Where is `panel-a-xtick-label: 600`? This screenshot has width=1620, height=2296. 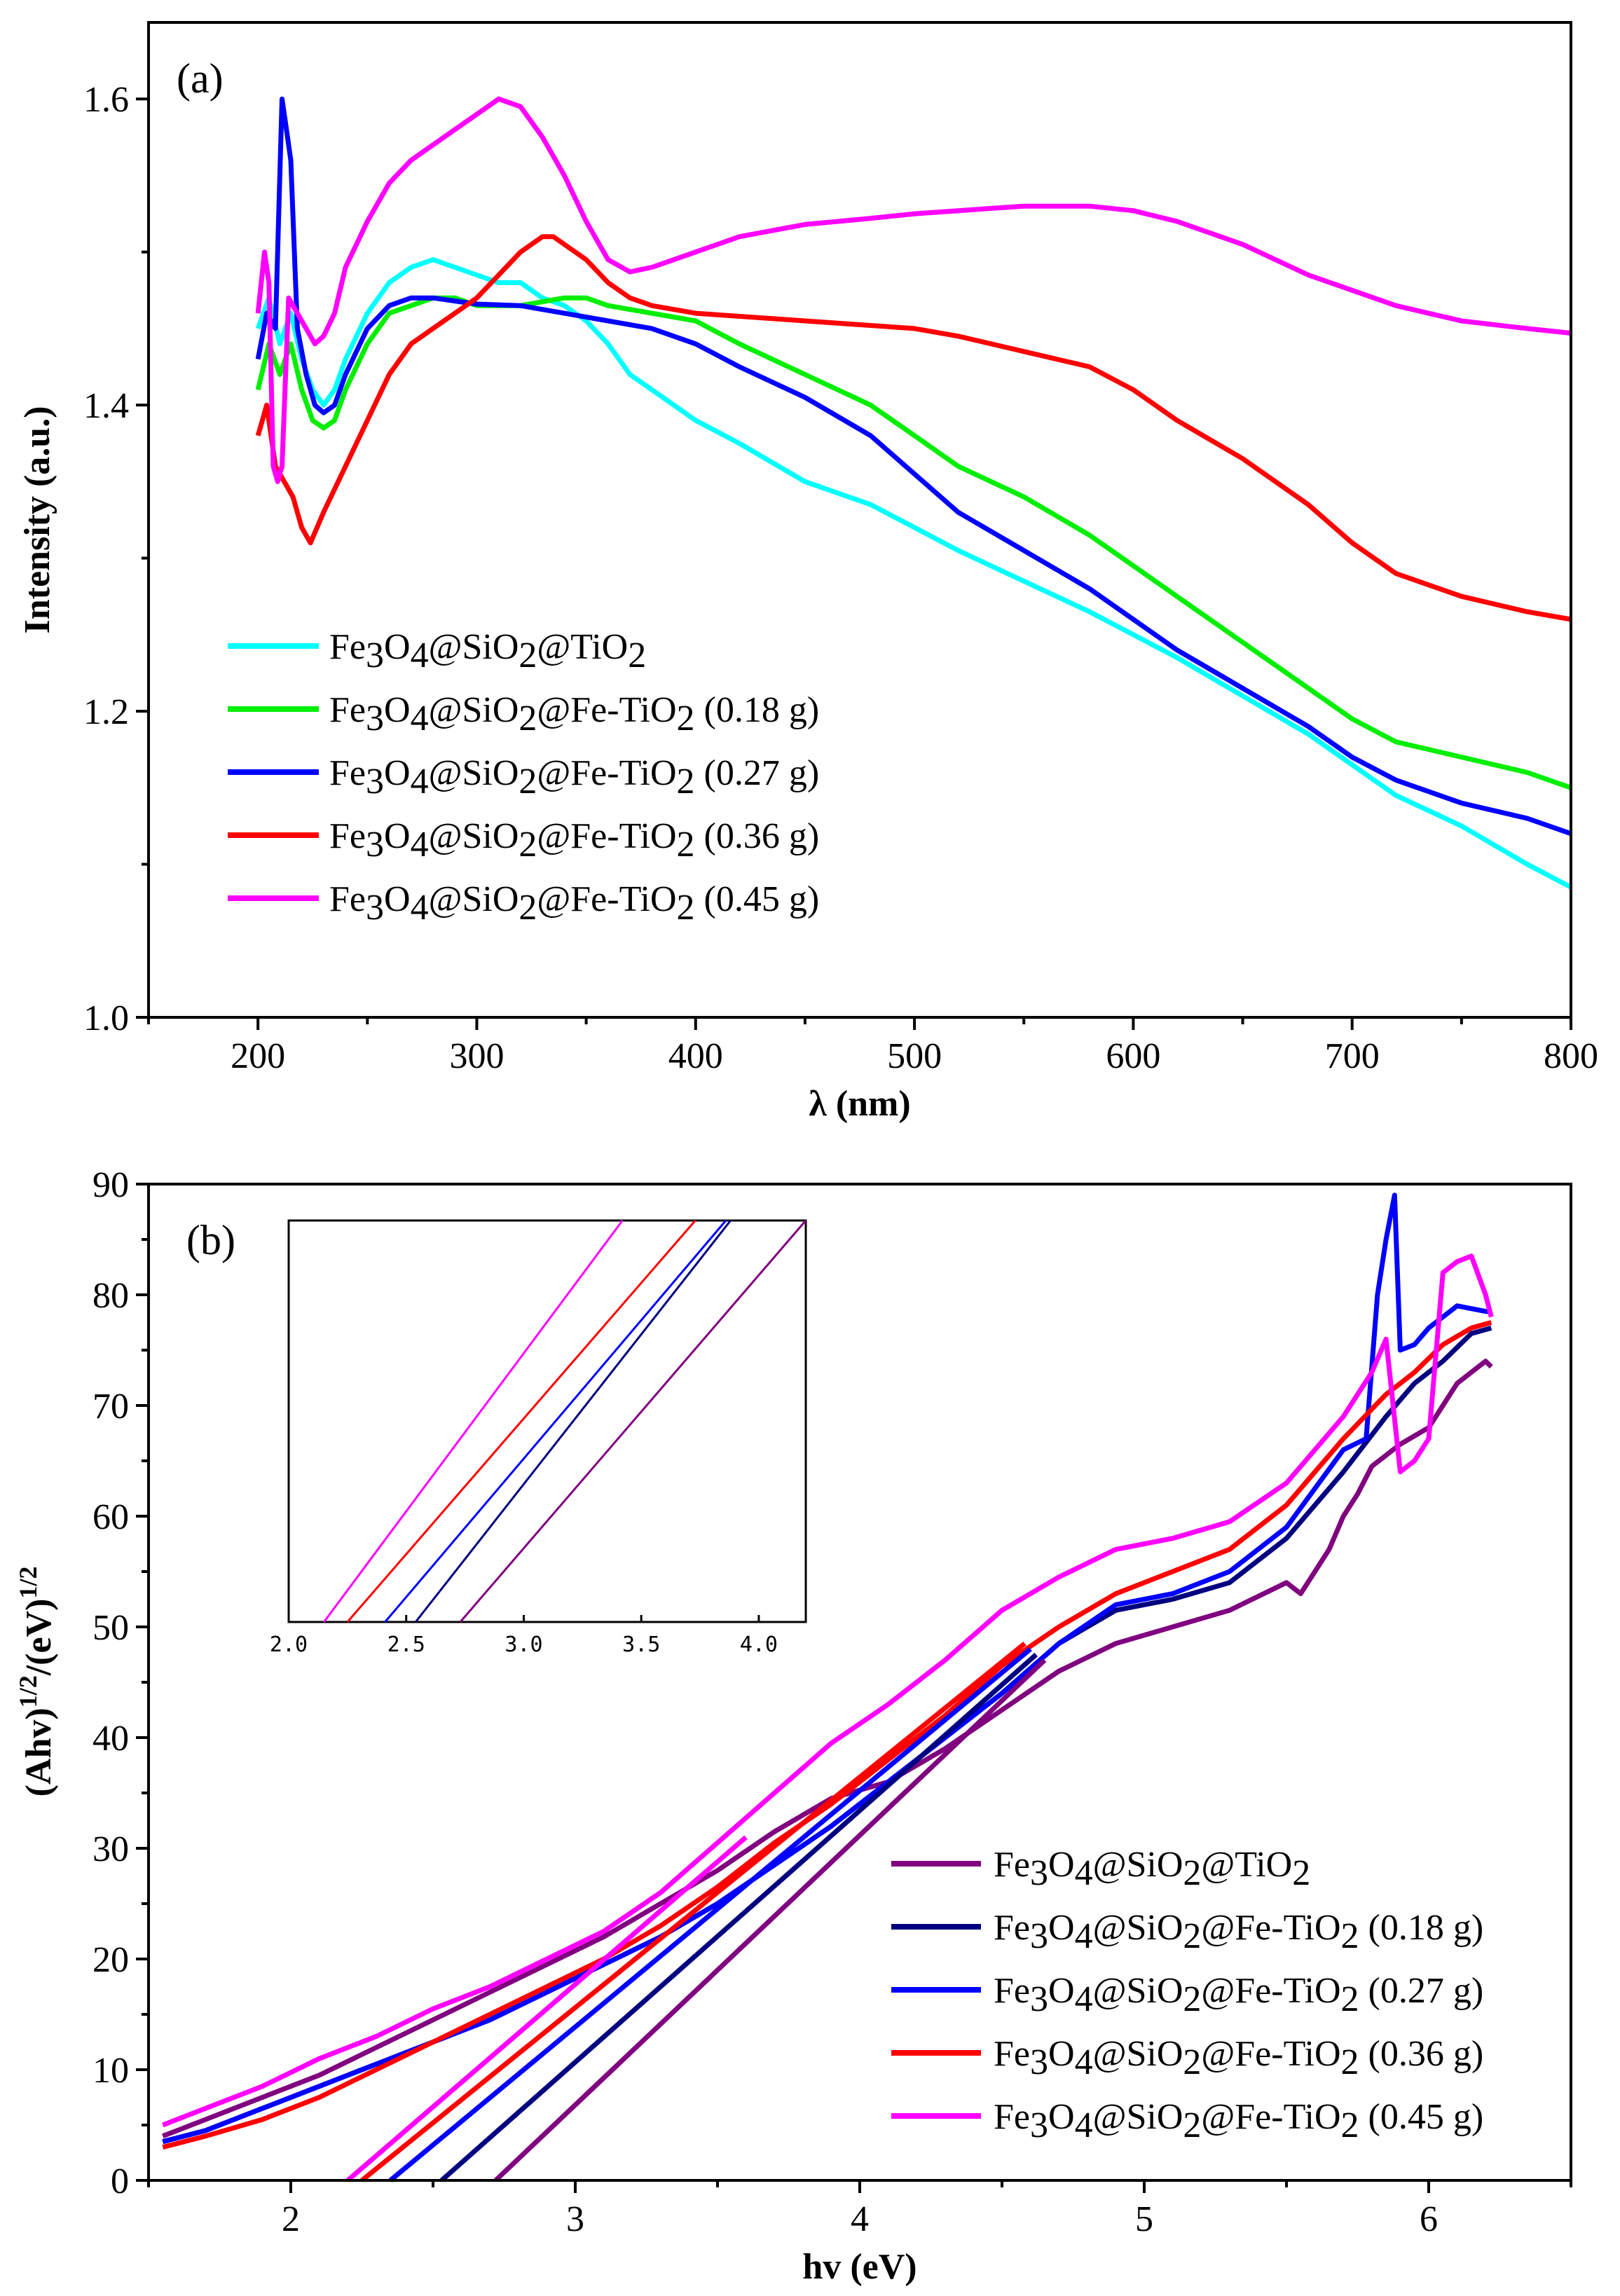
panel-a-xtick-label: 600 is located at coordinates (1133, 1056).